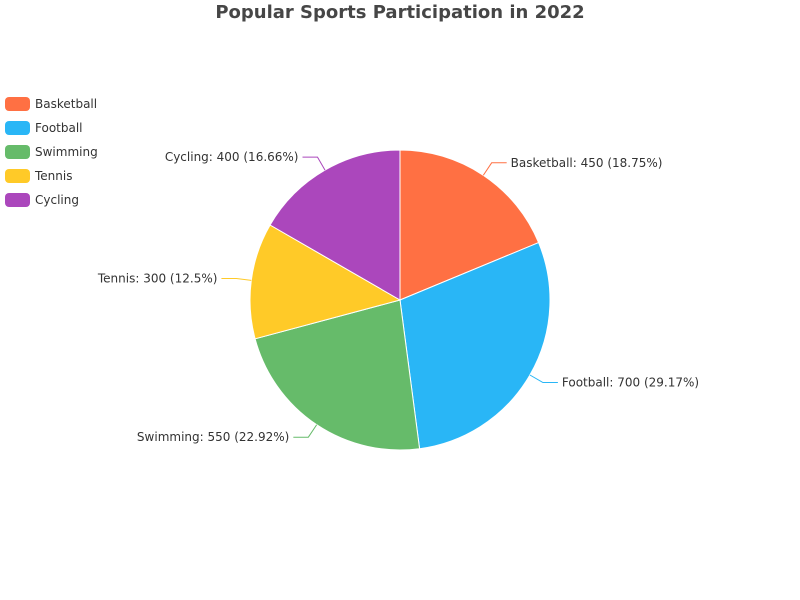  What do you see at coordinates (543, 378) in the screenshot?
I see `label-line-football` at bounding box center [543, 378].